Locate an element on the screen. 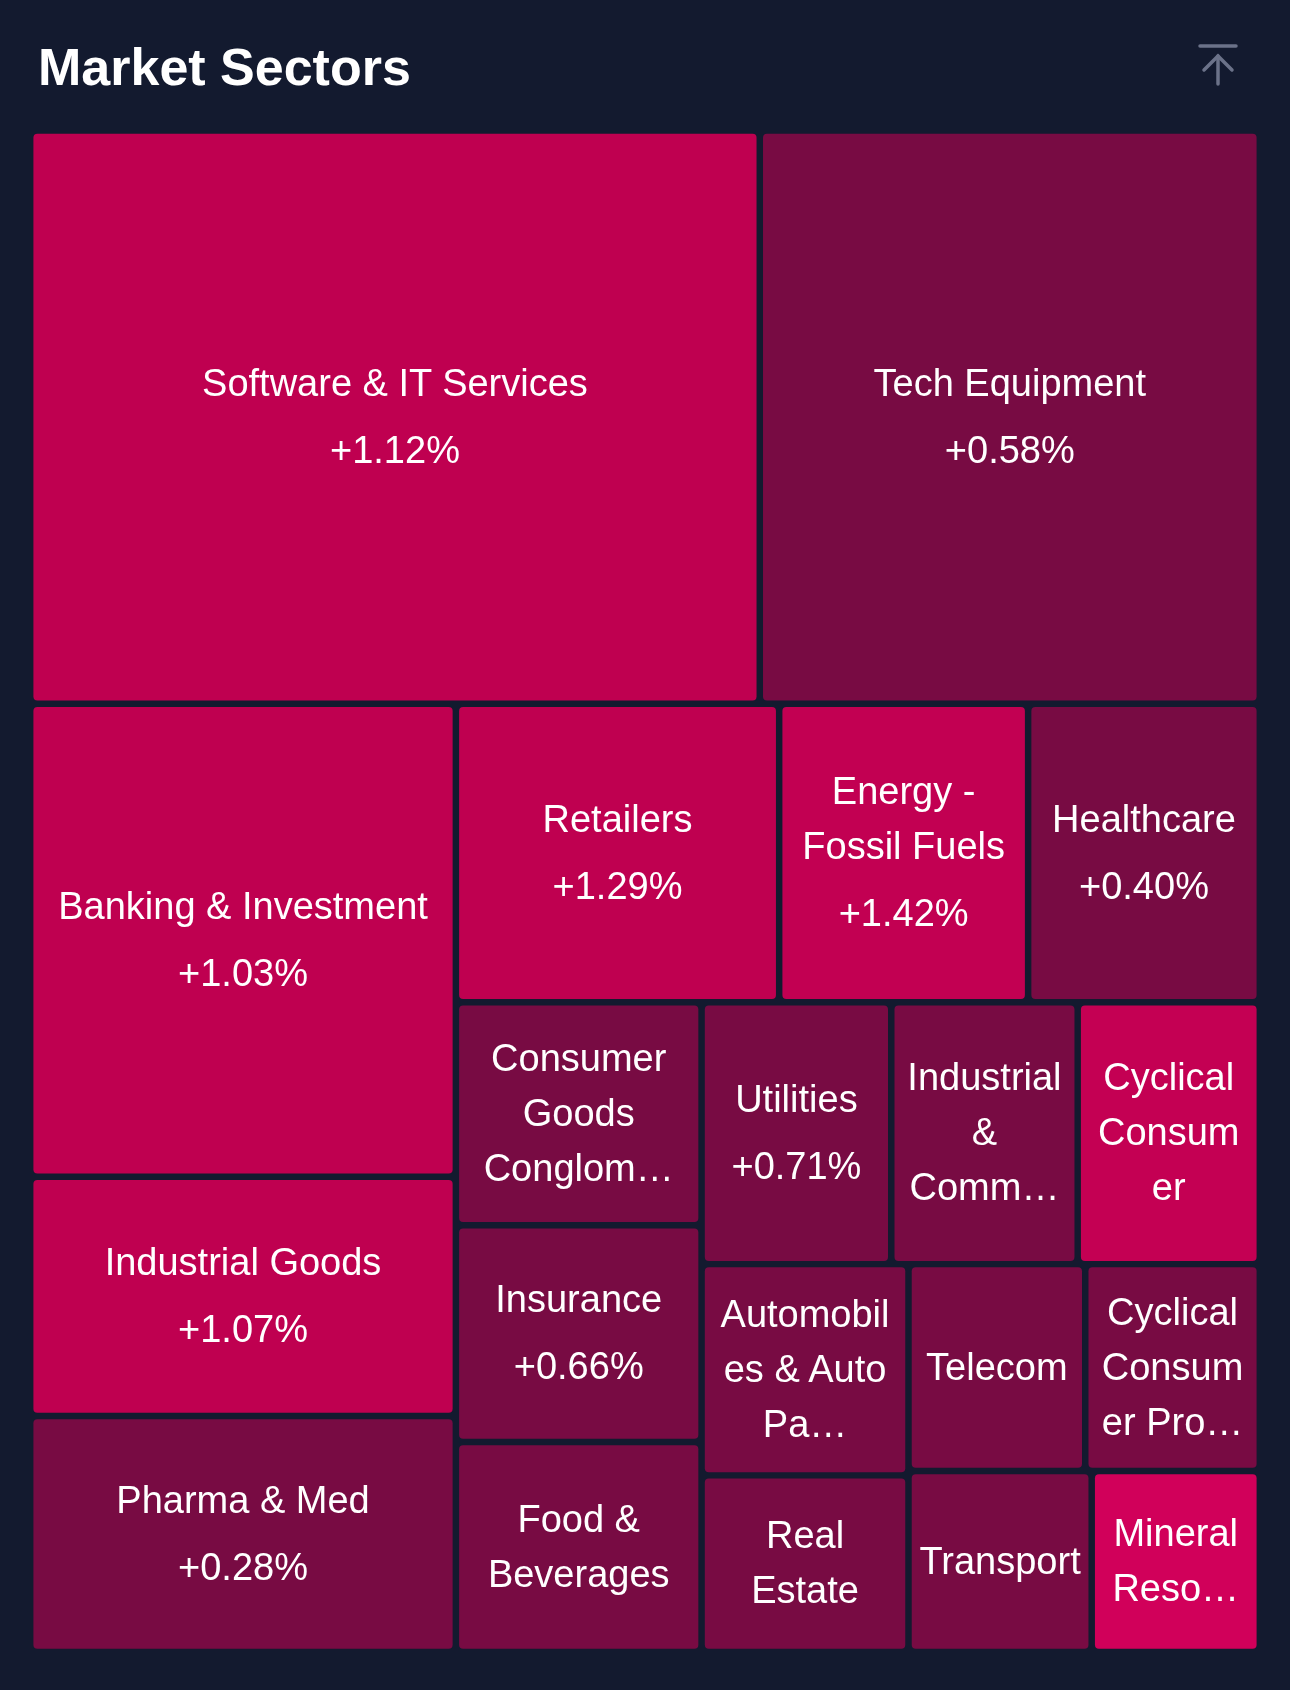 The height and width of the screenshot is (1690, 1290). category-label: Industrial Goods is located at coordinates (243, 1262).